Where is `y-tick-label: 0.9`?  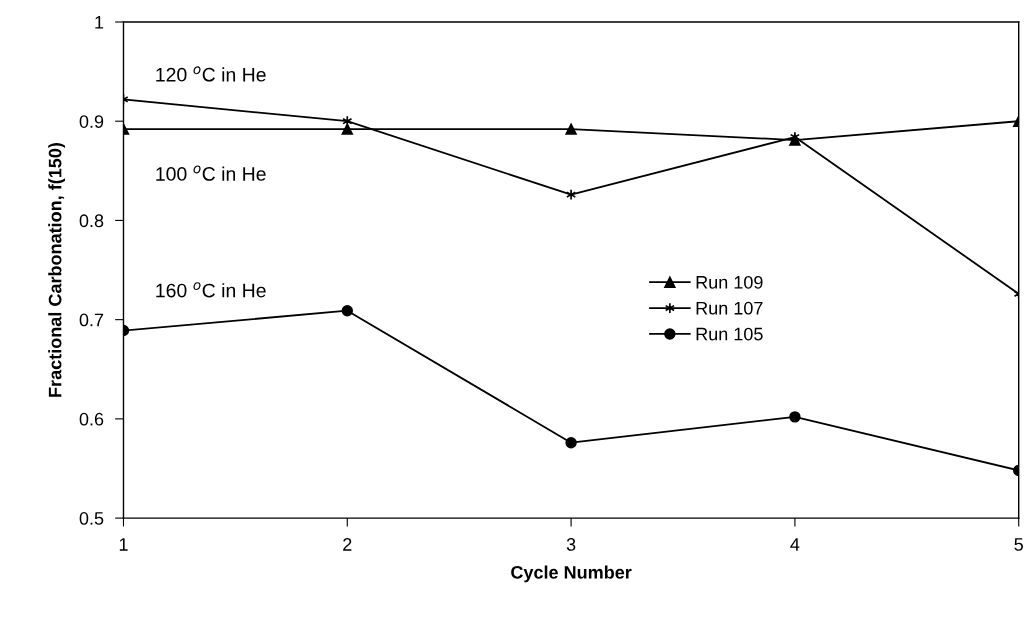 y-tick-label: 0.9 is located at coordinates (91, 121).